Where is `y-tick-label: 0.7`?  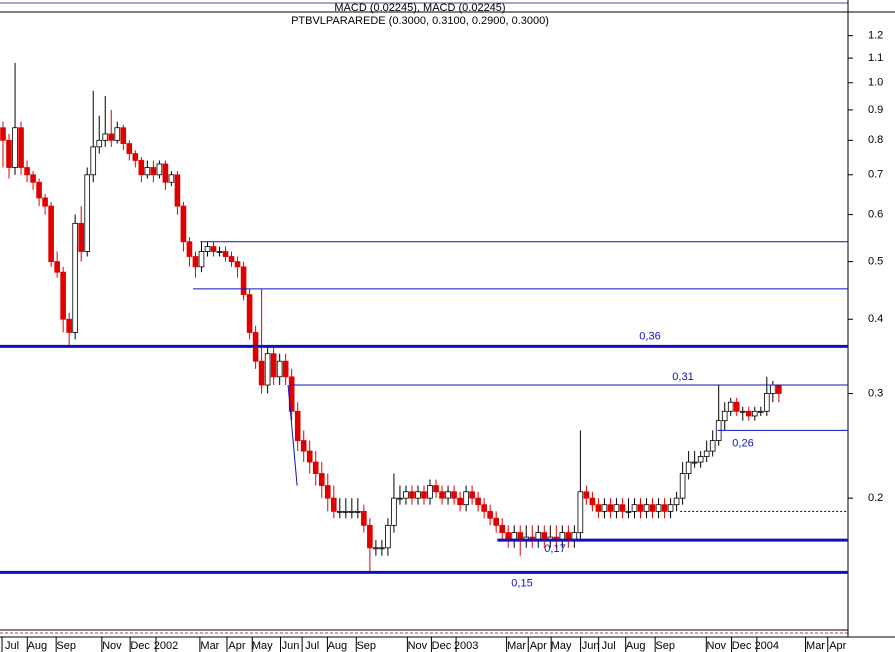
y-tick-label: 0.7 is located at coordinates (875, 175).